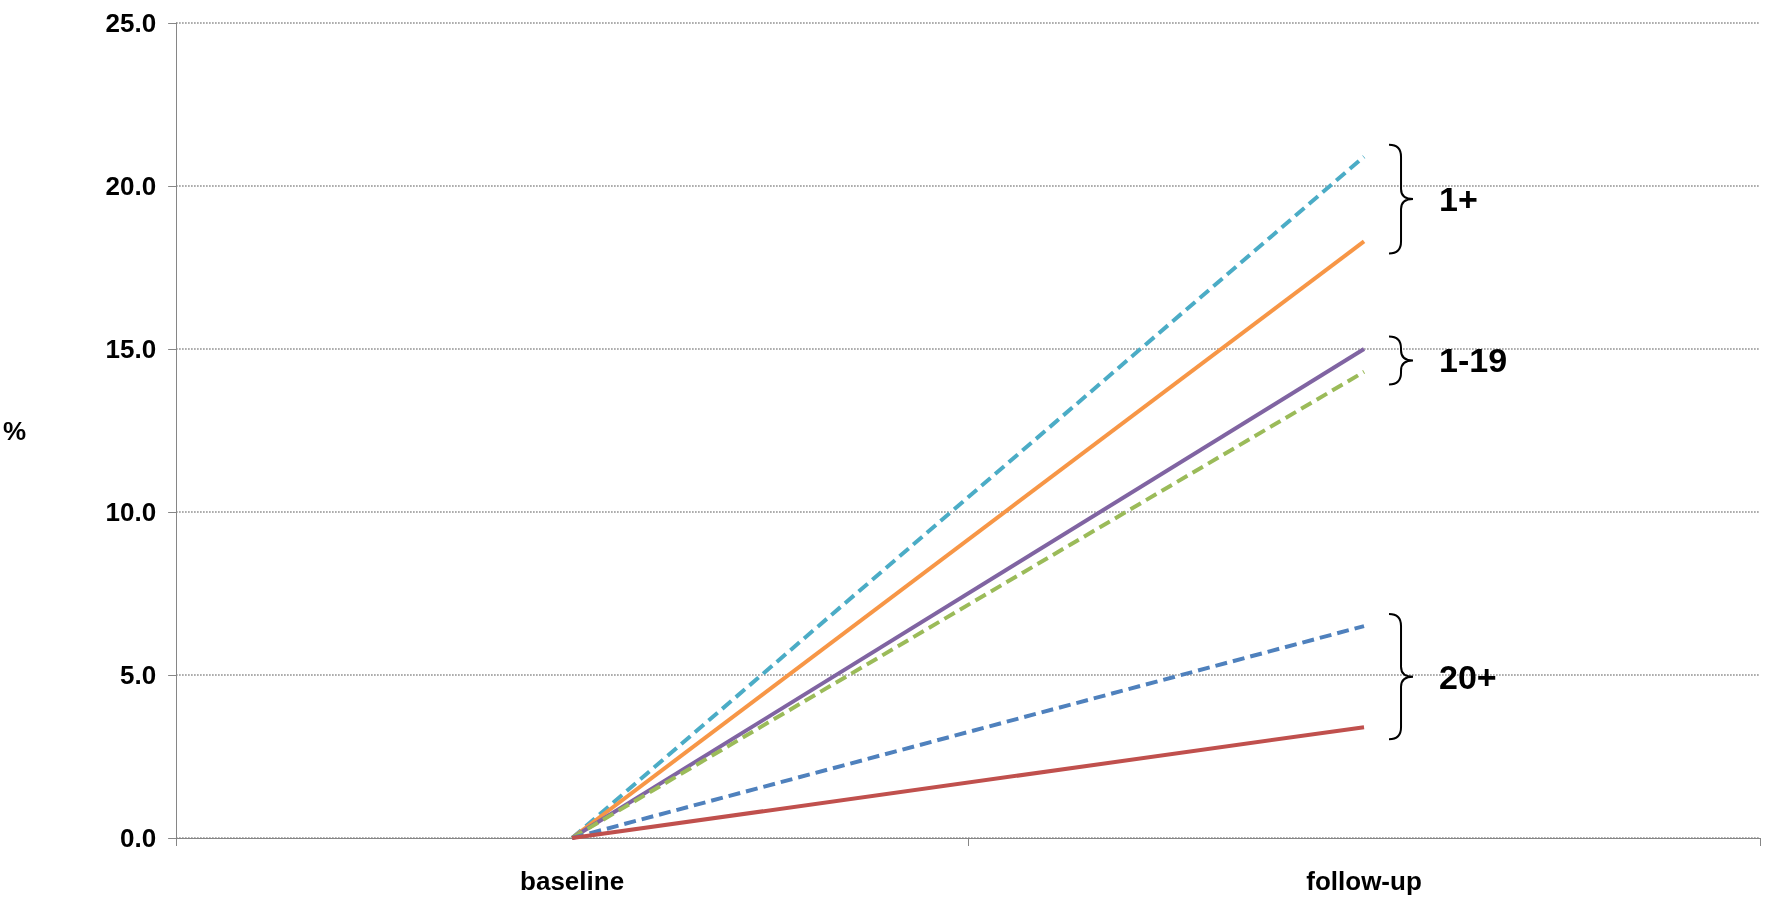  What do you see at coordinates (14, 430) in the screenshot?
I see `y-axis-title: %` at bounding box center [14, 430].